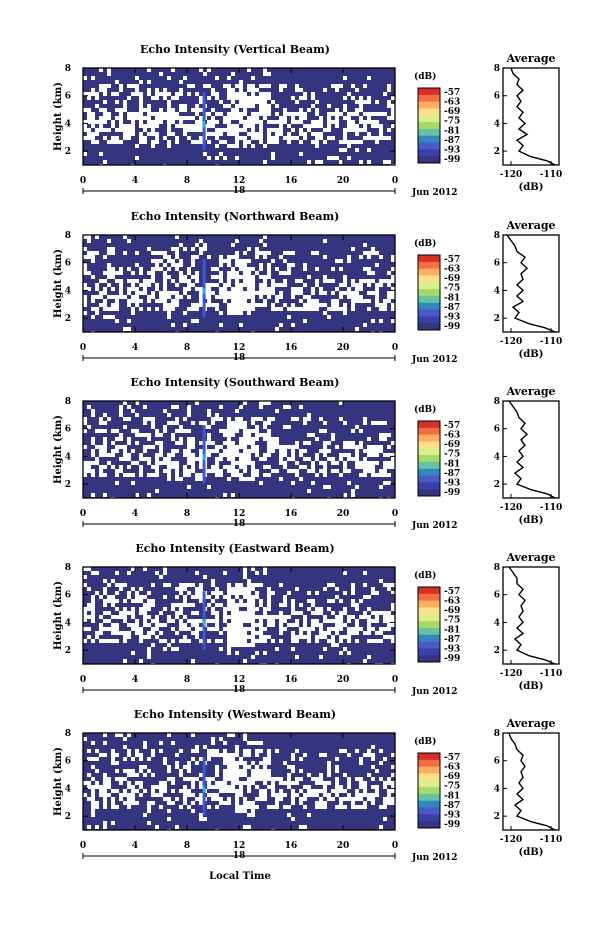 The width and height of the screenshot is (616, 929). Describe the element at coordinates (235, 714) in the screenshot. I see `panel-title: Echo Intensity (Westward Beam)` at that location.